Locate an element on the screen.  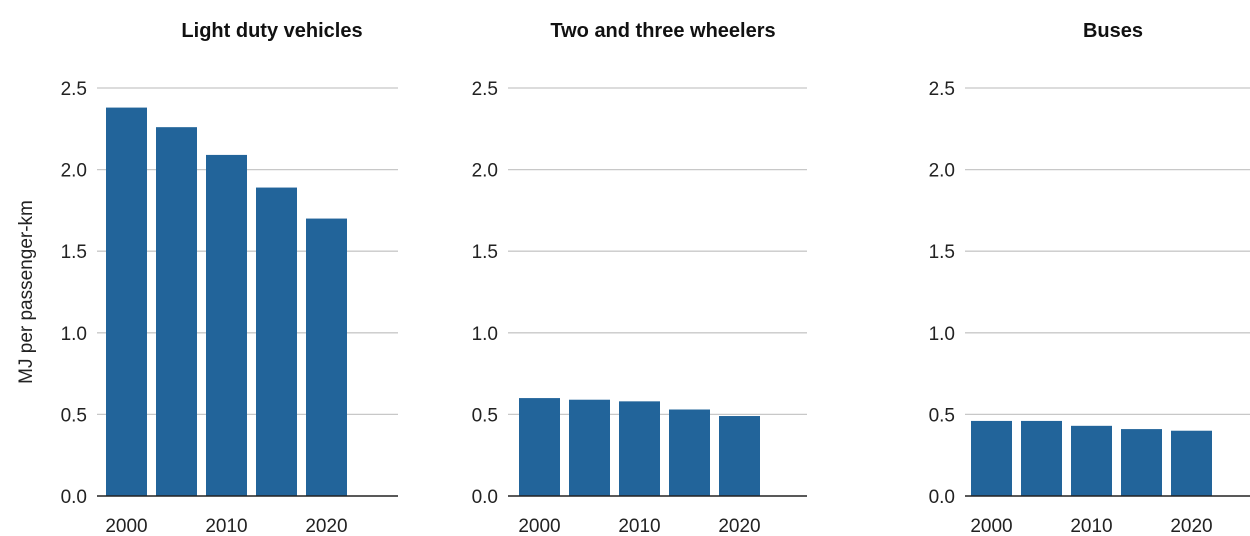
panel-title: Two and three wheelers is located at coordinates (662, 31).